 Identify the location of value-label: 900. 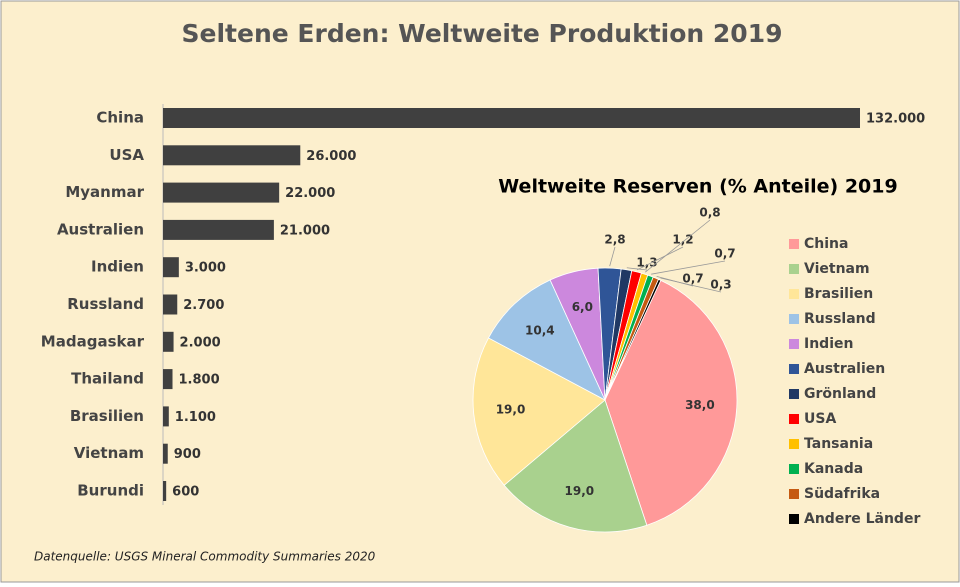
(187, 454).